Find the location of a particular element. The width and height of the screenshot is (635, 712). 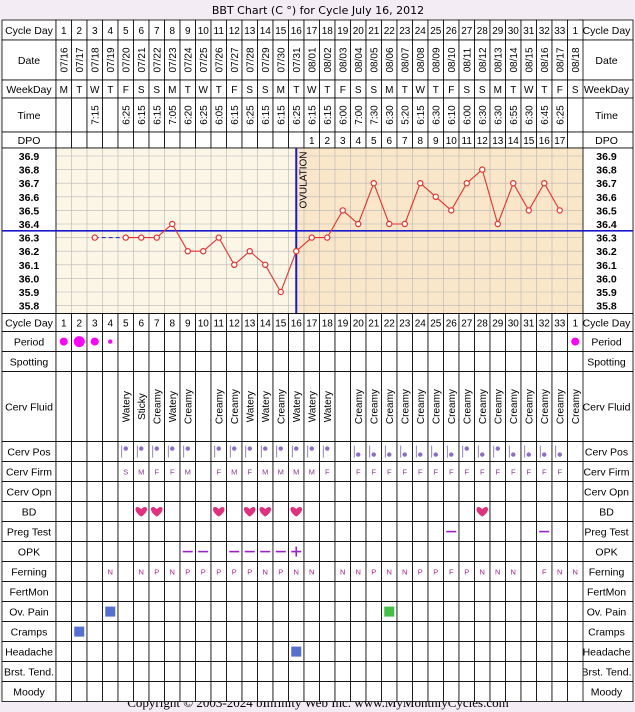

cycle-day-row-top-number: 16 is located at coordinates (297, 31).